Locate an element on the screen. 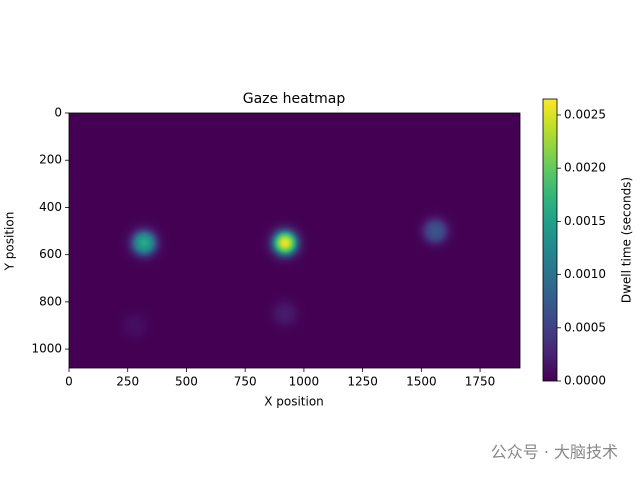 This screenshot has height=484, width=640. x-tick-label: 1250 is located at coordinates (362, 382).